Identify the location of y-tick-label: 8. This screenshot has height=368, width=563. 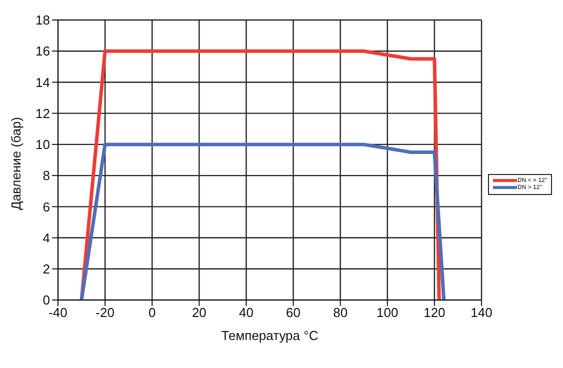
(46, 176).